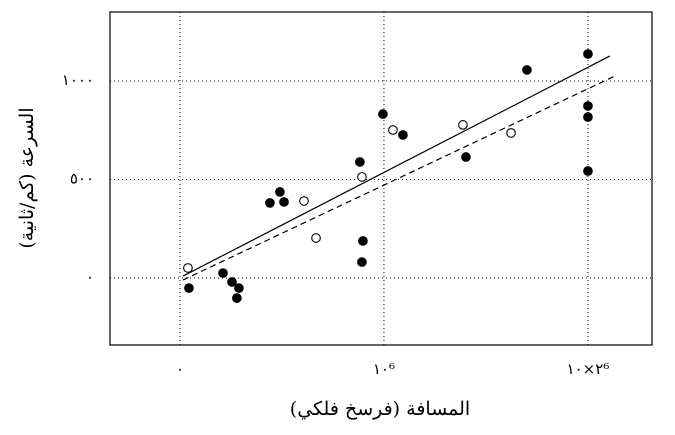 The height and width of the screenshot is (435, 675). I want to click on x-tick-label: ٠, so click(180, 369).